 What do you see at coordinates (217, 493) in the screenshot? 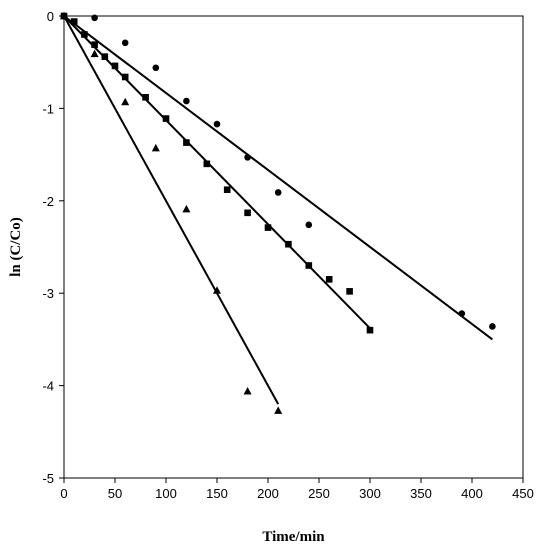
I see `x-tick-label: 150` at bounding box center [217, 493].